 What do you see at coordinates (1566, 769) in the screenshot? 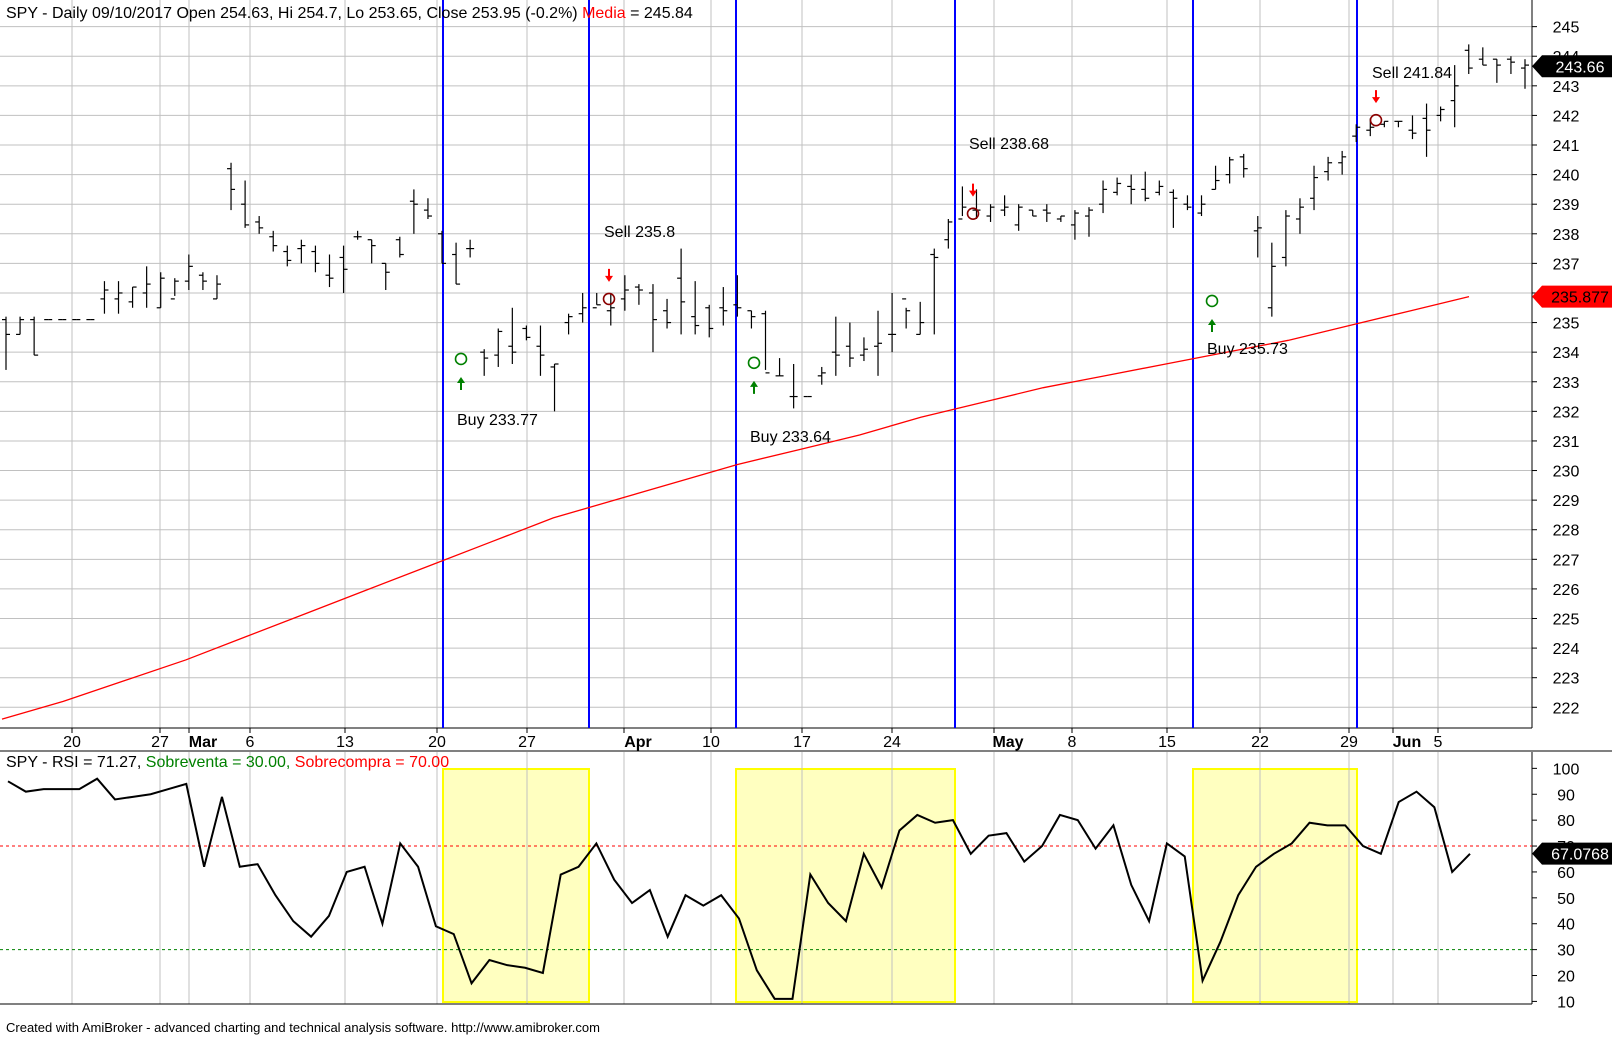
I see `rsi-ytick-label-100: 100` at bounding box center [1566, 769].